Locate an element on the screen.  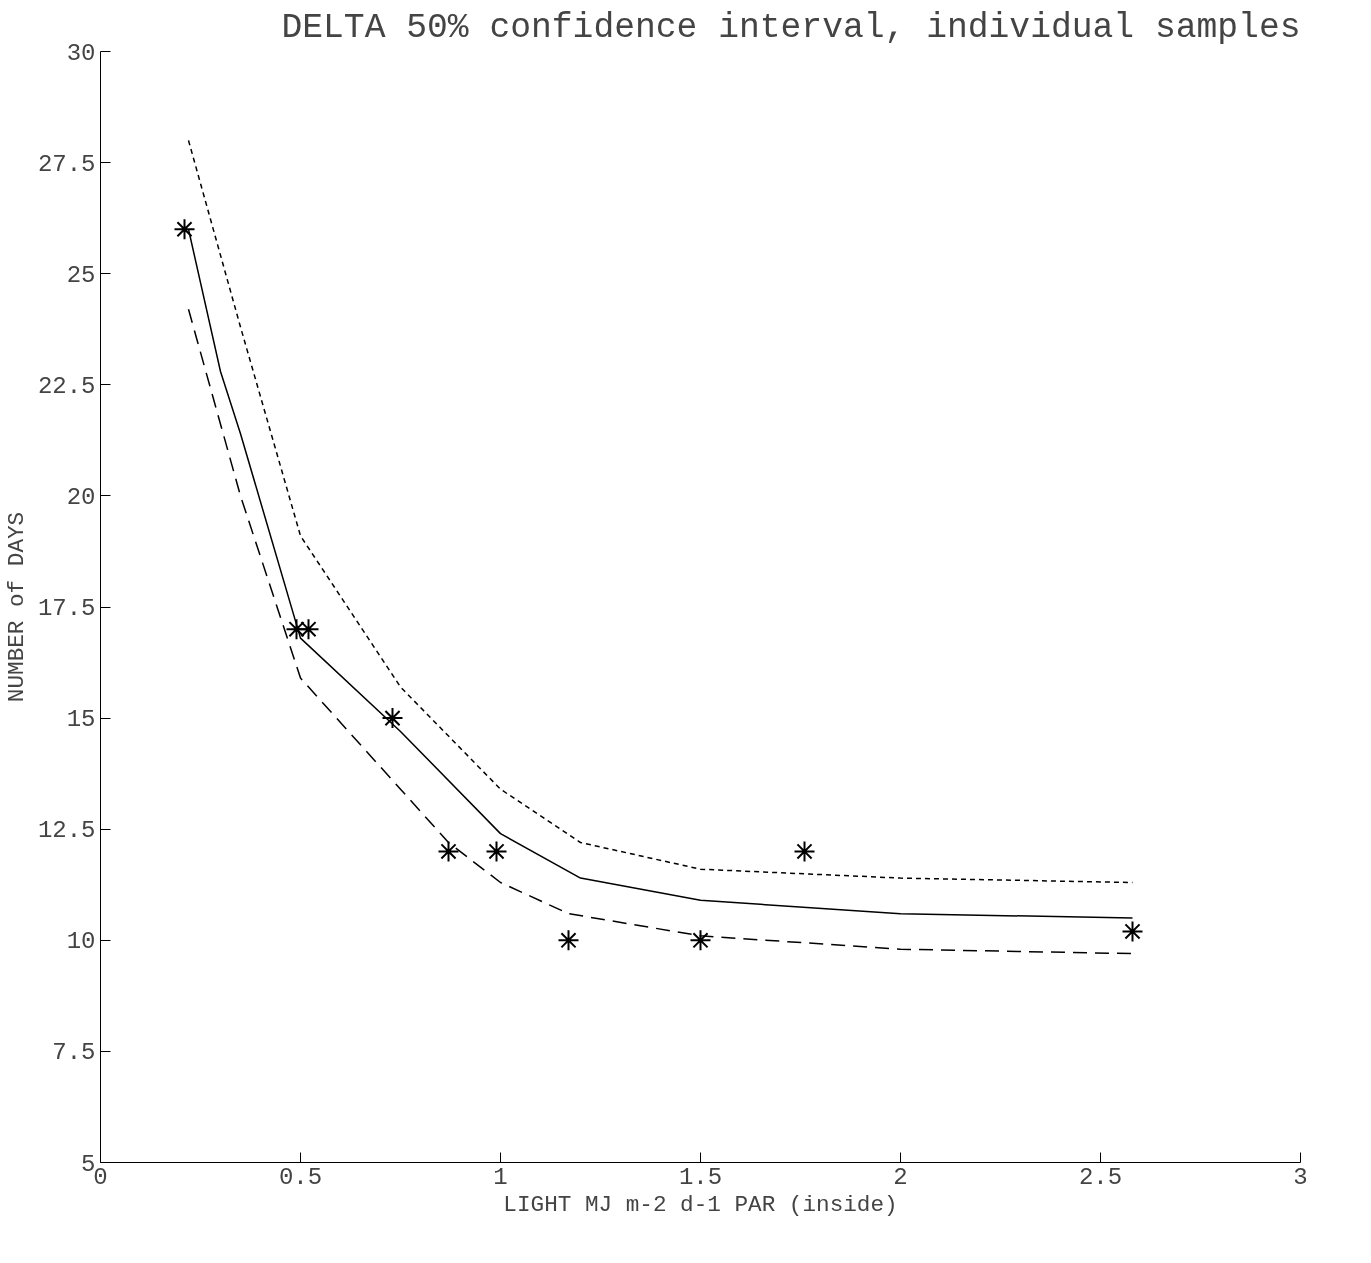
x-tick-label: 0 is located at coordinates (100, 1177).